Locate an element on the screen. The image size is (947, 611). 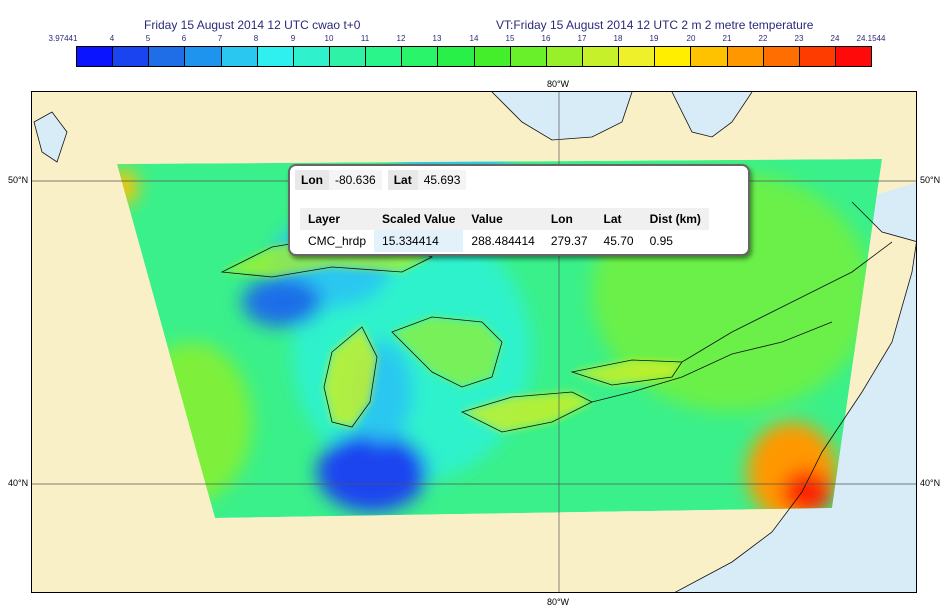
lon-value: -80.636 is located at coordinates (355, 180).